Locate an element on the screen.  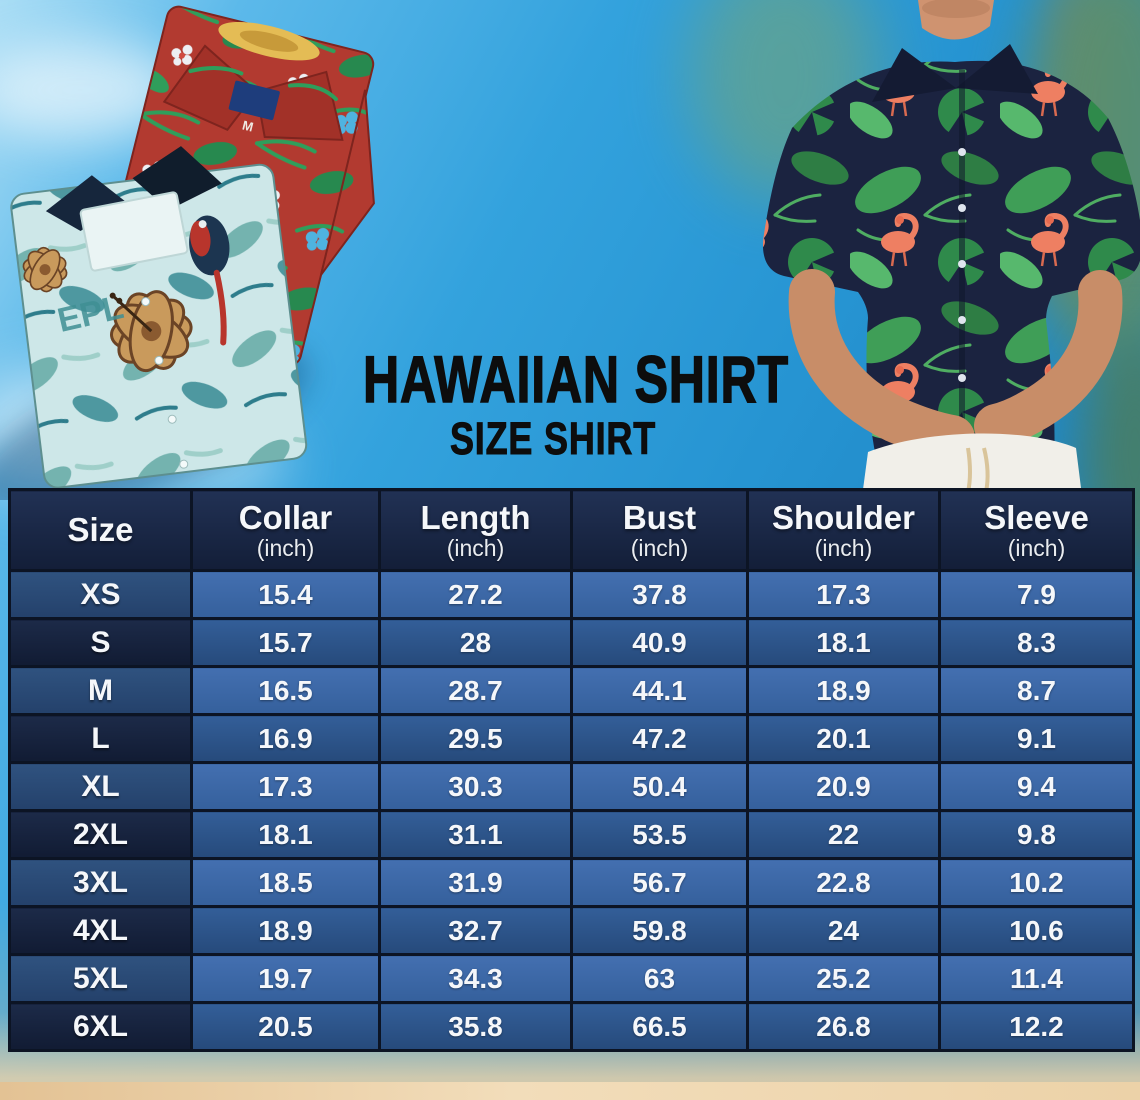
title-block: HAWAIIAN SHIRT SIZE SHIRT is located at coordinates (553, 403).